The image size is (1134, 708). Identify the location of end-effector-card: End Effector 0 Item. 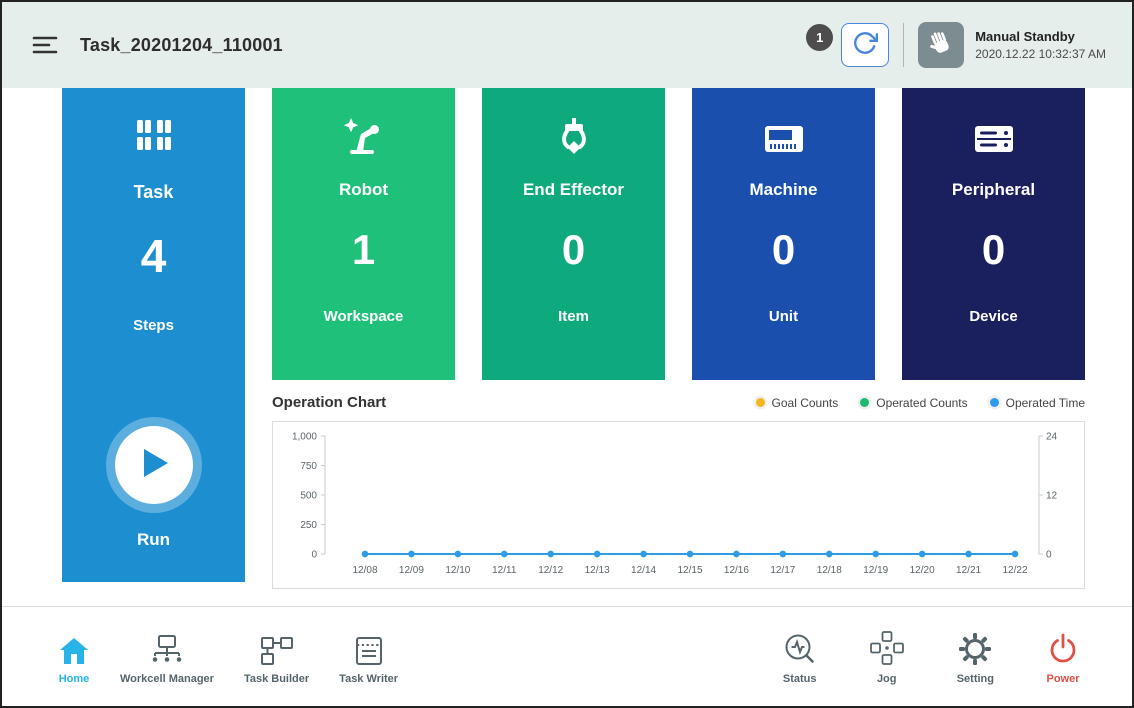
(573, 234).